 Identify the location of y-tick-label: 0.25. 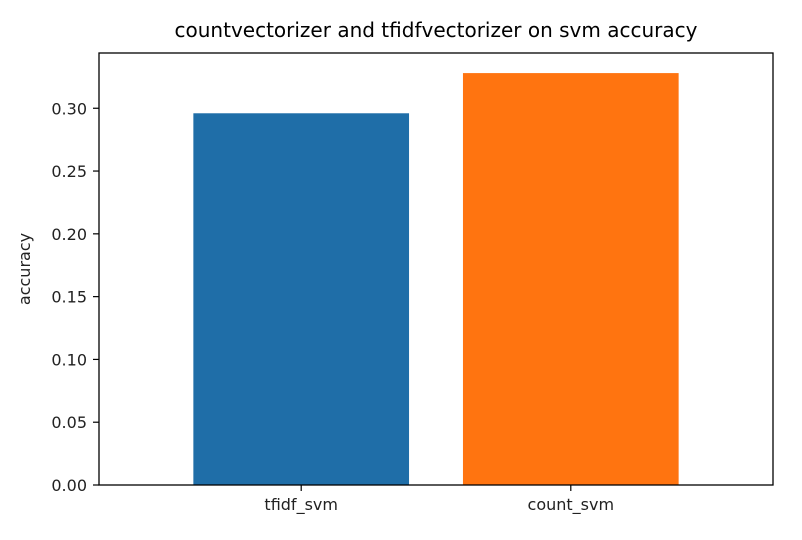
(69, 171).